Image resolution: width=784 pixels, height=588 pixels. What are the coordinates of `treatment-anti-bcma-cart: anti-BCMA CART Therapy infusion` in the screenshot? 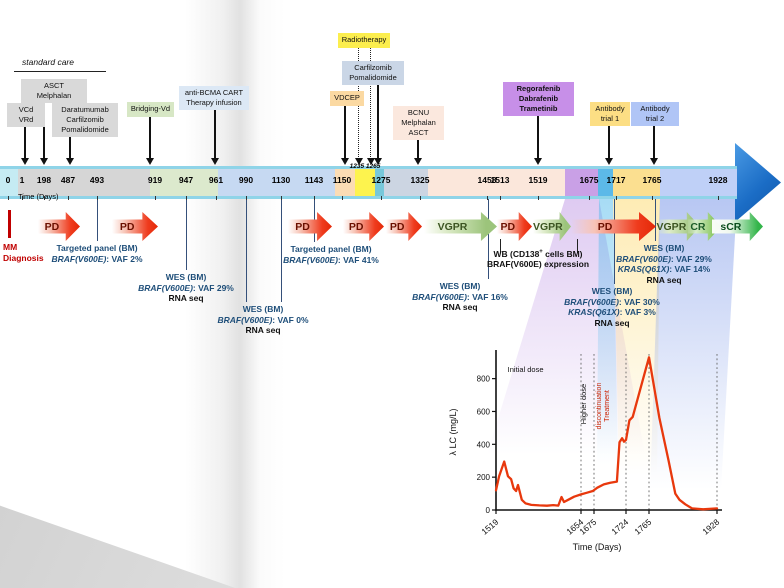 It's located at (214, 98).